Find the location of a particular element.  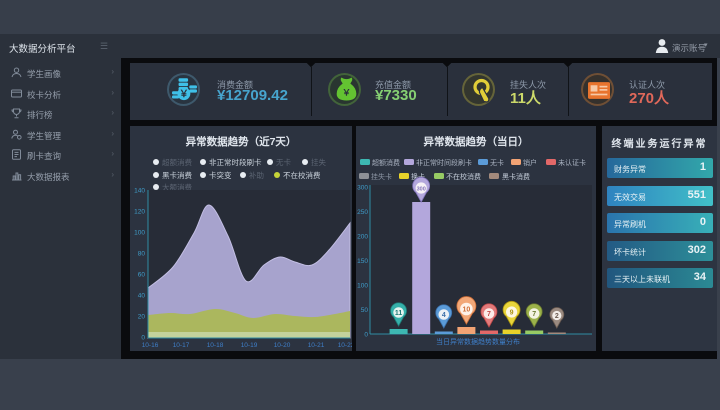

svg-text: 9 is located at coordinates (512, 313).